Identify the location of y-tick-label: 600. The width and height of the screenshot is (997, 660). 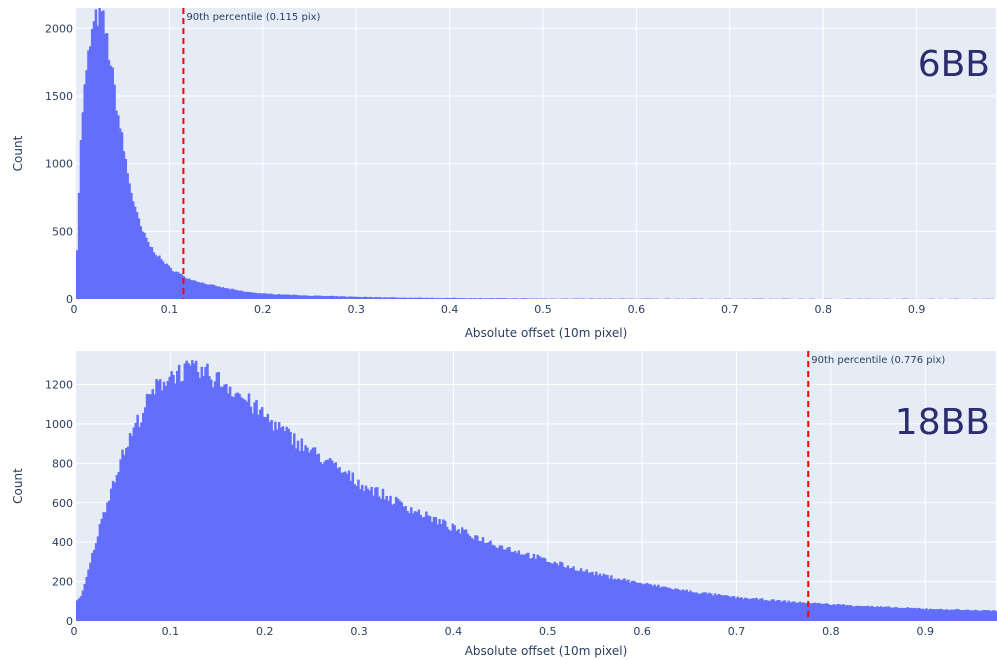
(62, 503).